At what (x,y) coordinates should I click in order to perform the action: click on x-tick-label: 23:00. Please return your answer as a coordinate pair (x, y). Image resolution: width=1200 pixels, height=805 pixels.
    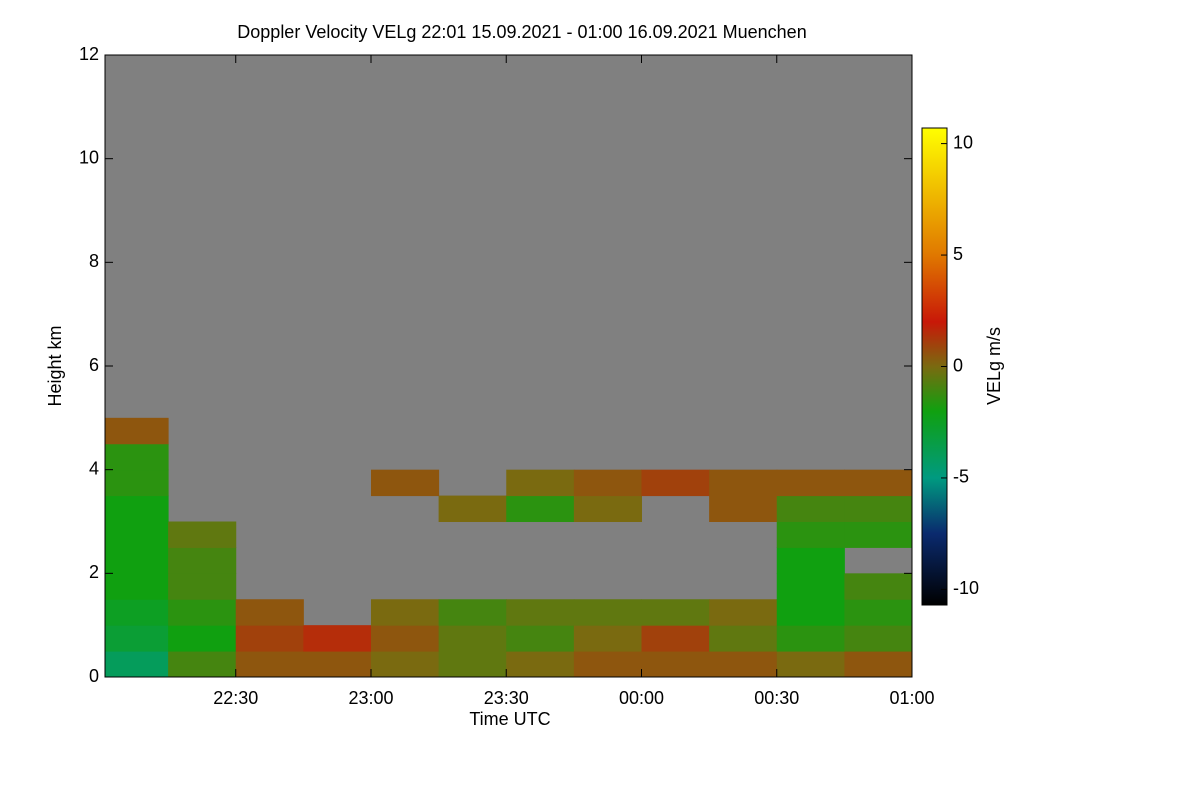
    Looking at the image, I should click on (370, 698).